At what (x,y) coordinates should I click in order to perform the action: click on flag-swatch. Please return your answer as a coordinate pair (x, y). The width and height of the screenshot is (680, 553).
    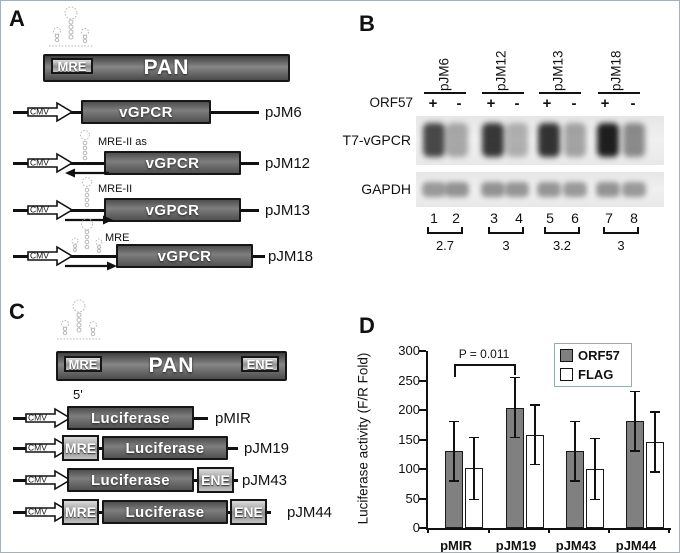
    Looking at the image, I should click on (566, 374).